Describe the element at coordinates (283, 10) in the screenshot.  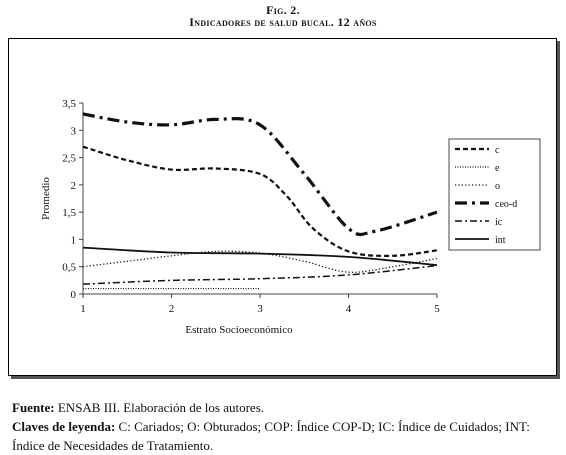
I see `figure-label: Fig. 2.` at that location.